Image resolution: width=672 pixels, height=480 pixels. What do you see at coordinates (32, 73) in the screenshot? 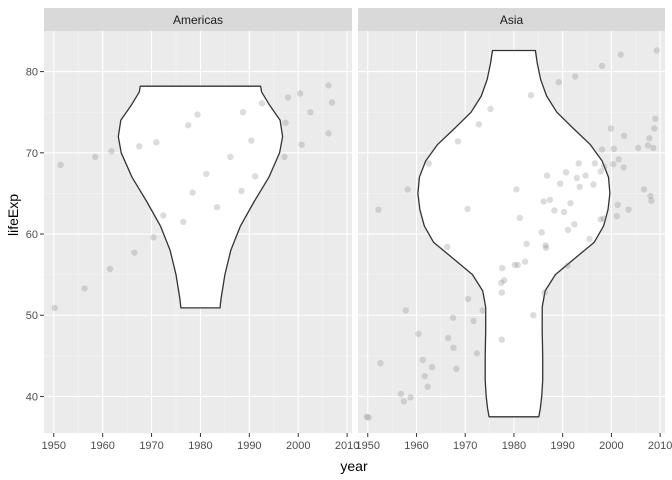
I see `y-tick-label: 80` at bounding box center [32, 73].